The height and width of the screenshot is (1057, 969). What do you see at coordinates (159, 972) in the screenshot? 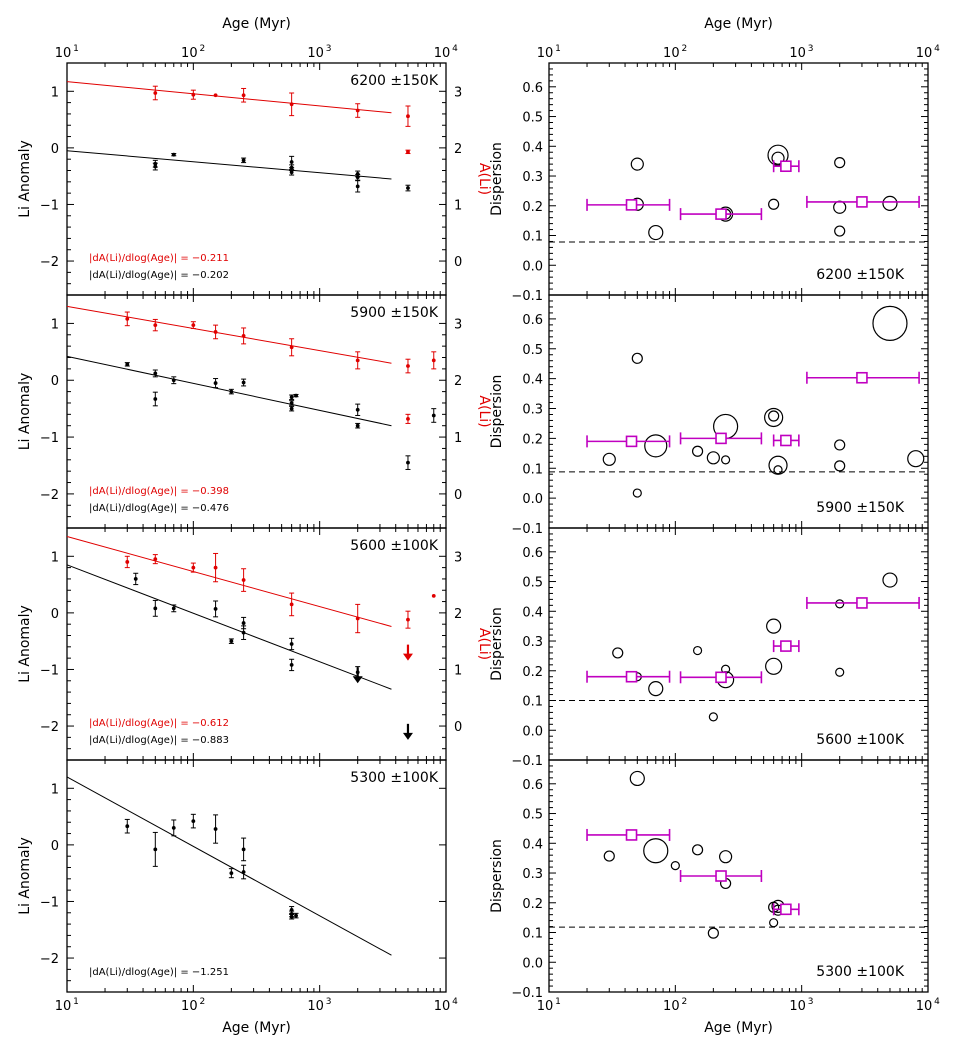
I see `slope-black-label: |dA(Li)/dlog(Age)| = −1.251` at bounding box center [159, 972].